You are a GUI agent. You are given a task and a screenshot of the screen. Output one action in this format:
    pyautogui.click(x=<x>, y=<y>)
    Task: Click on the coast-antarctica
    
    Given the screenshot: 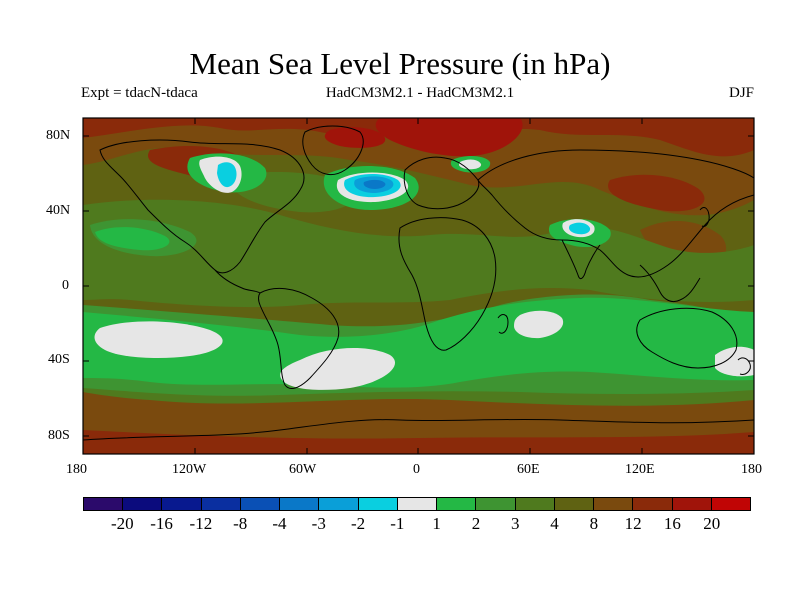 What is the action you would take?
    pyautogui.click(x=418, y=429)
    